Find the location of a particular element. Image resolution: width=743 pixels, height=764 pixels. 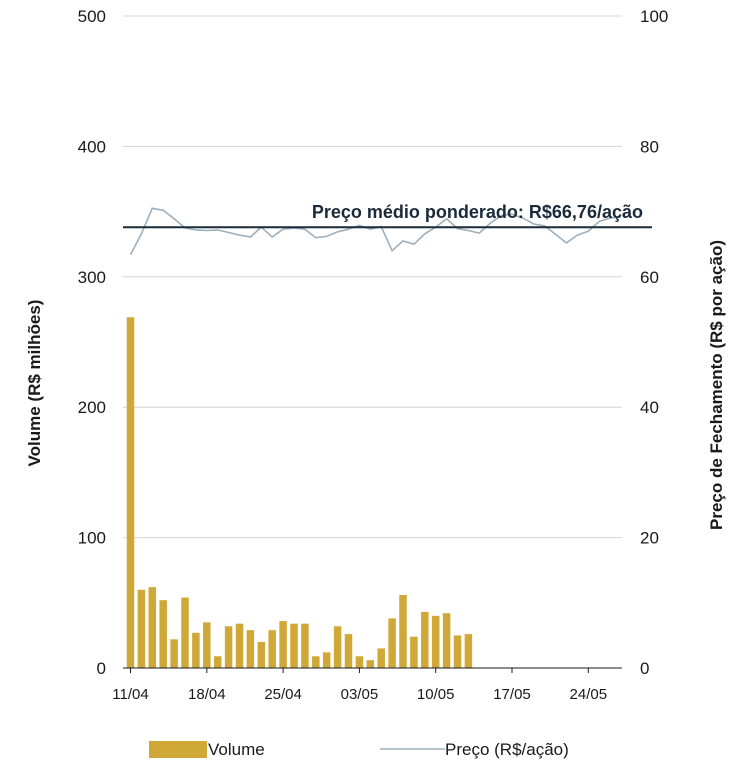

x-tick-label: 10/05 is located at coordinates (436, 694).